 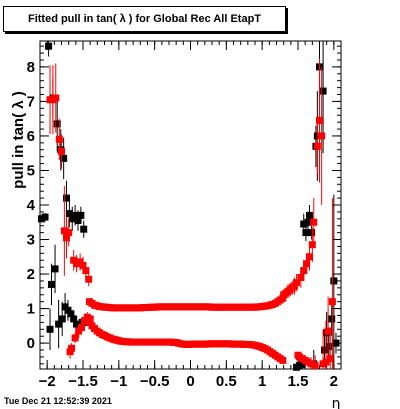 I want to click on y-tick-label: 1, so click(x=31, y=309).